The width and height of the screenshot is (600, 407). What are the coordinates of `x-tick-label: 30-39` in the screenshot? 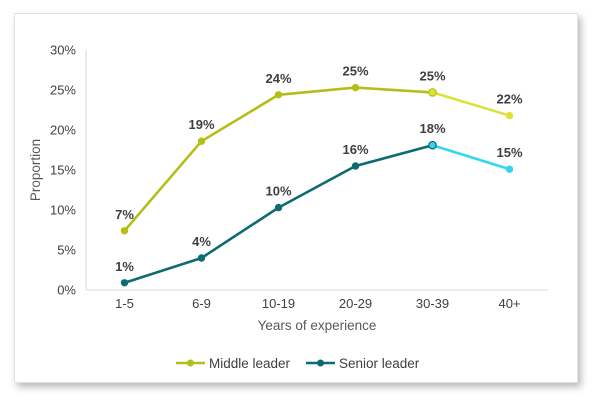 It's located at (432, 303).